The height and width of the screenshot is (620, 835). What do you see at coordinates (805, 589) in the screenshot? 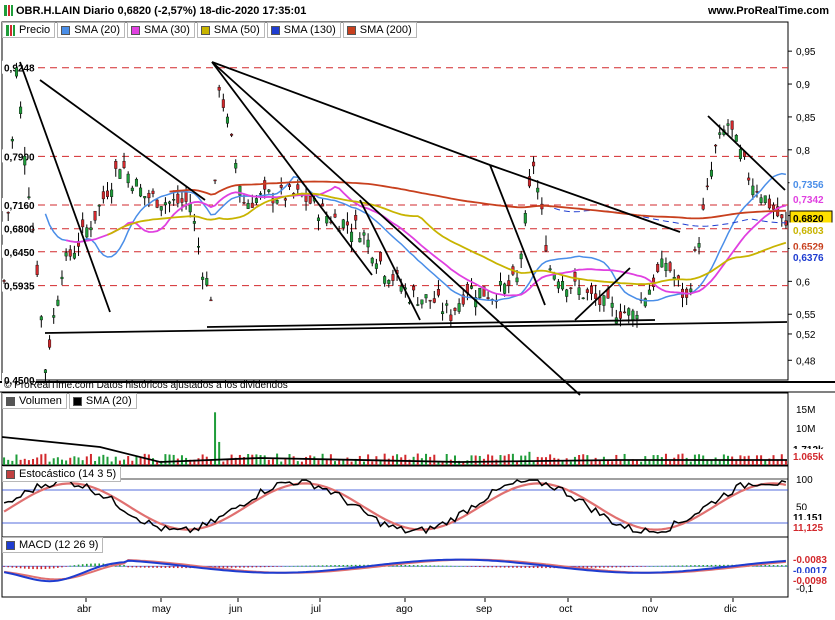
I see `y-tick-label: -0,1` at bounding box center [805, 589].